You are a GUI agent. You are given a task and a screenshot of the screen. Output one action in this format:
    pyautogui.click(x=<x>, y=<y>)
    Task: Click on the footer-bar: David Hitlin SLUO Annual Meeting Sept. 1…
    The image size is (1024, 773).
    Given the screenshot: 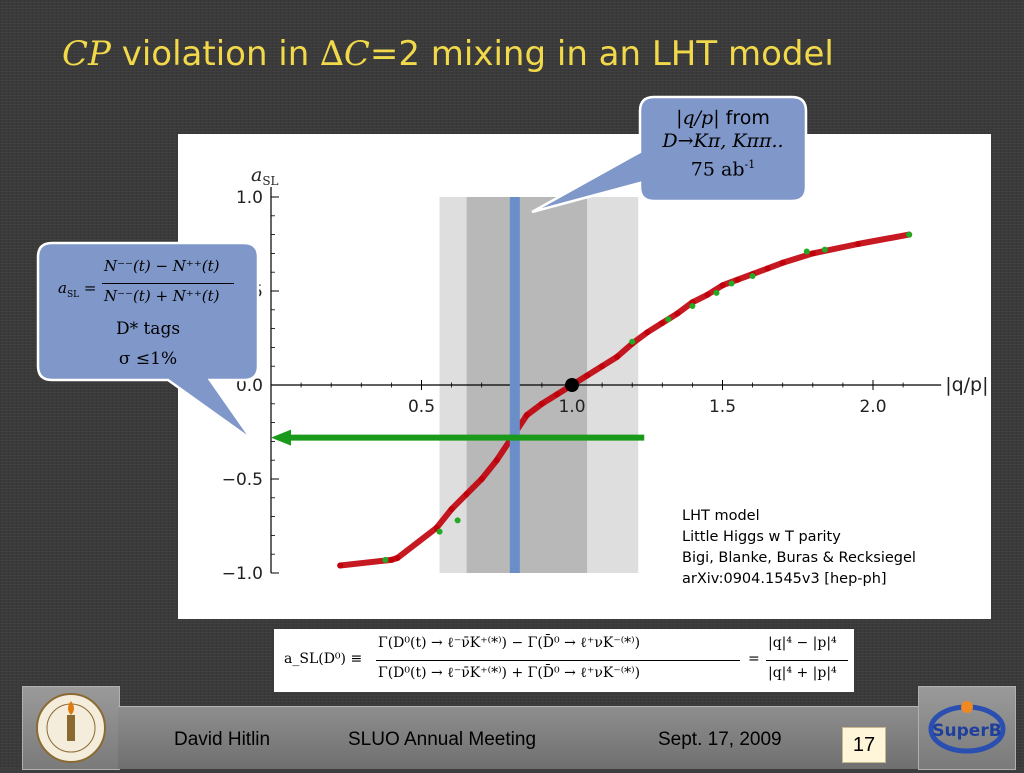 What is the action you would take?
    pyautogui.click(x=518, y=737)
    